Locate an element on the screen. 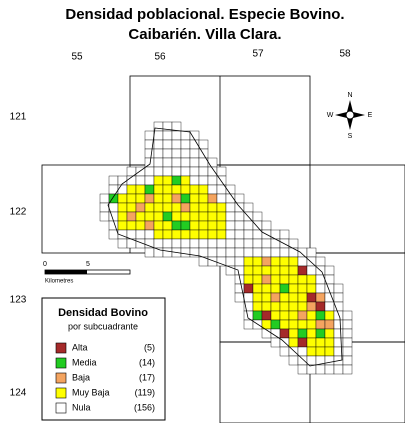 This screenshot has width=405, height=423. row-label: 121 is located at coordinates (18, 117).